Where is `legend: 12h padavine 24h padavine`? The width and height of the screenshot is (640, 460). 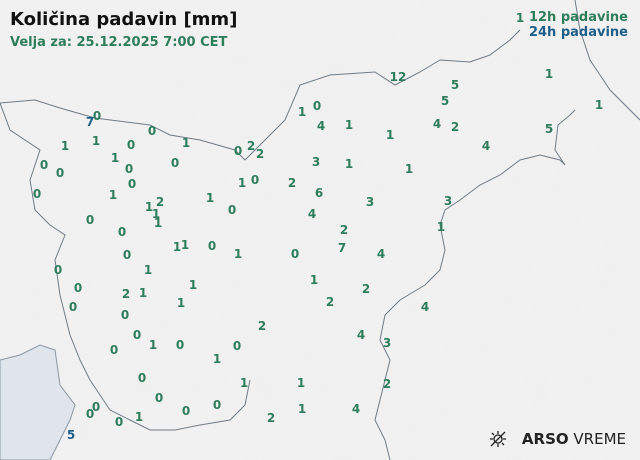 legend: 12h padavine 24h padavine is located at coordinates (578, 25).